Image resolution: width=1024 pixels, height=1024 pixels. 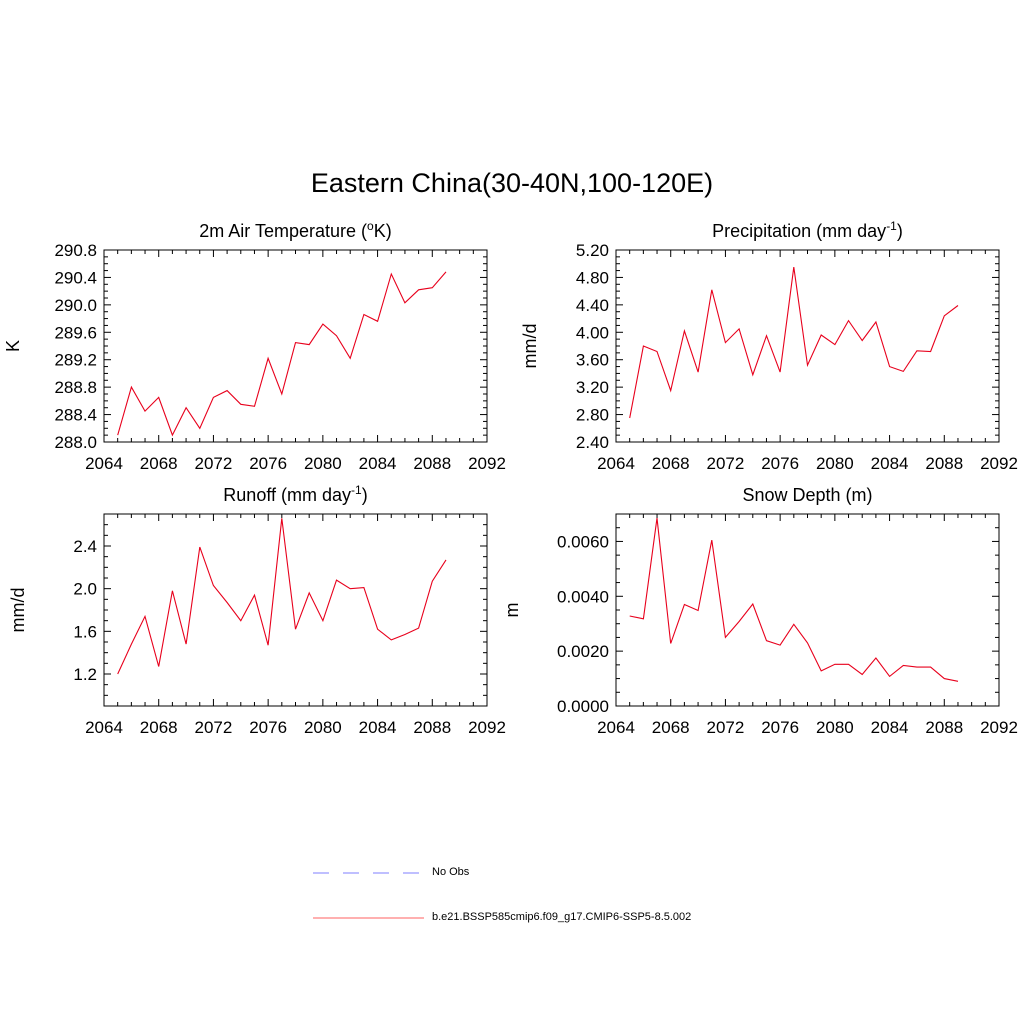 I want to click on legend-label-no-obs: No Obs, so click(x=451, y=872).